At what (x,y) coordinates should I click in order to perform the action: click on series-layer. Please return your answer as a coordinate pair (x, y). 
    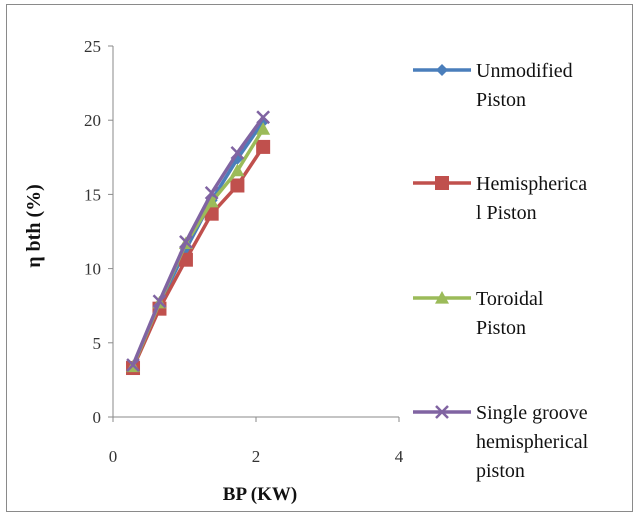
    Looking at the image, I should click on (198, 243).